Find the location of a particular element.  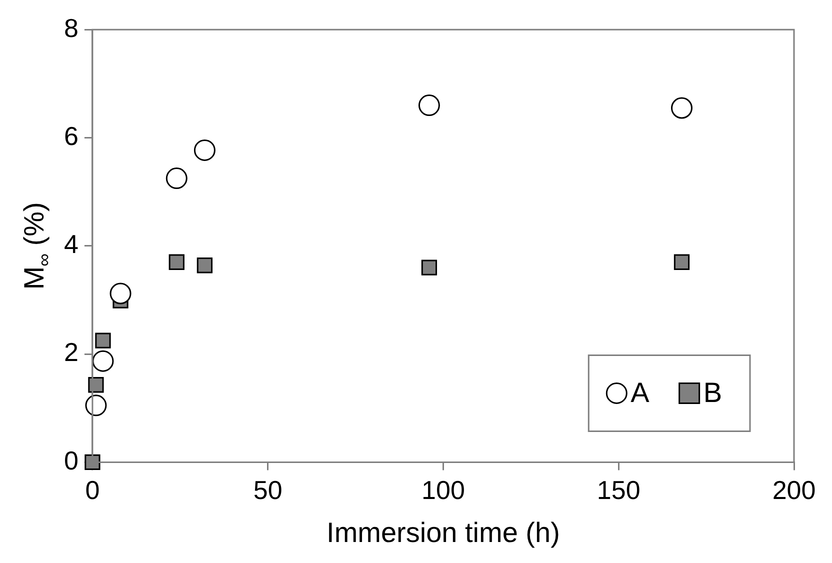

x-tick-label: 100 is located at coordinates (443, 489).